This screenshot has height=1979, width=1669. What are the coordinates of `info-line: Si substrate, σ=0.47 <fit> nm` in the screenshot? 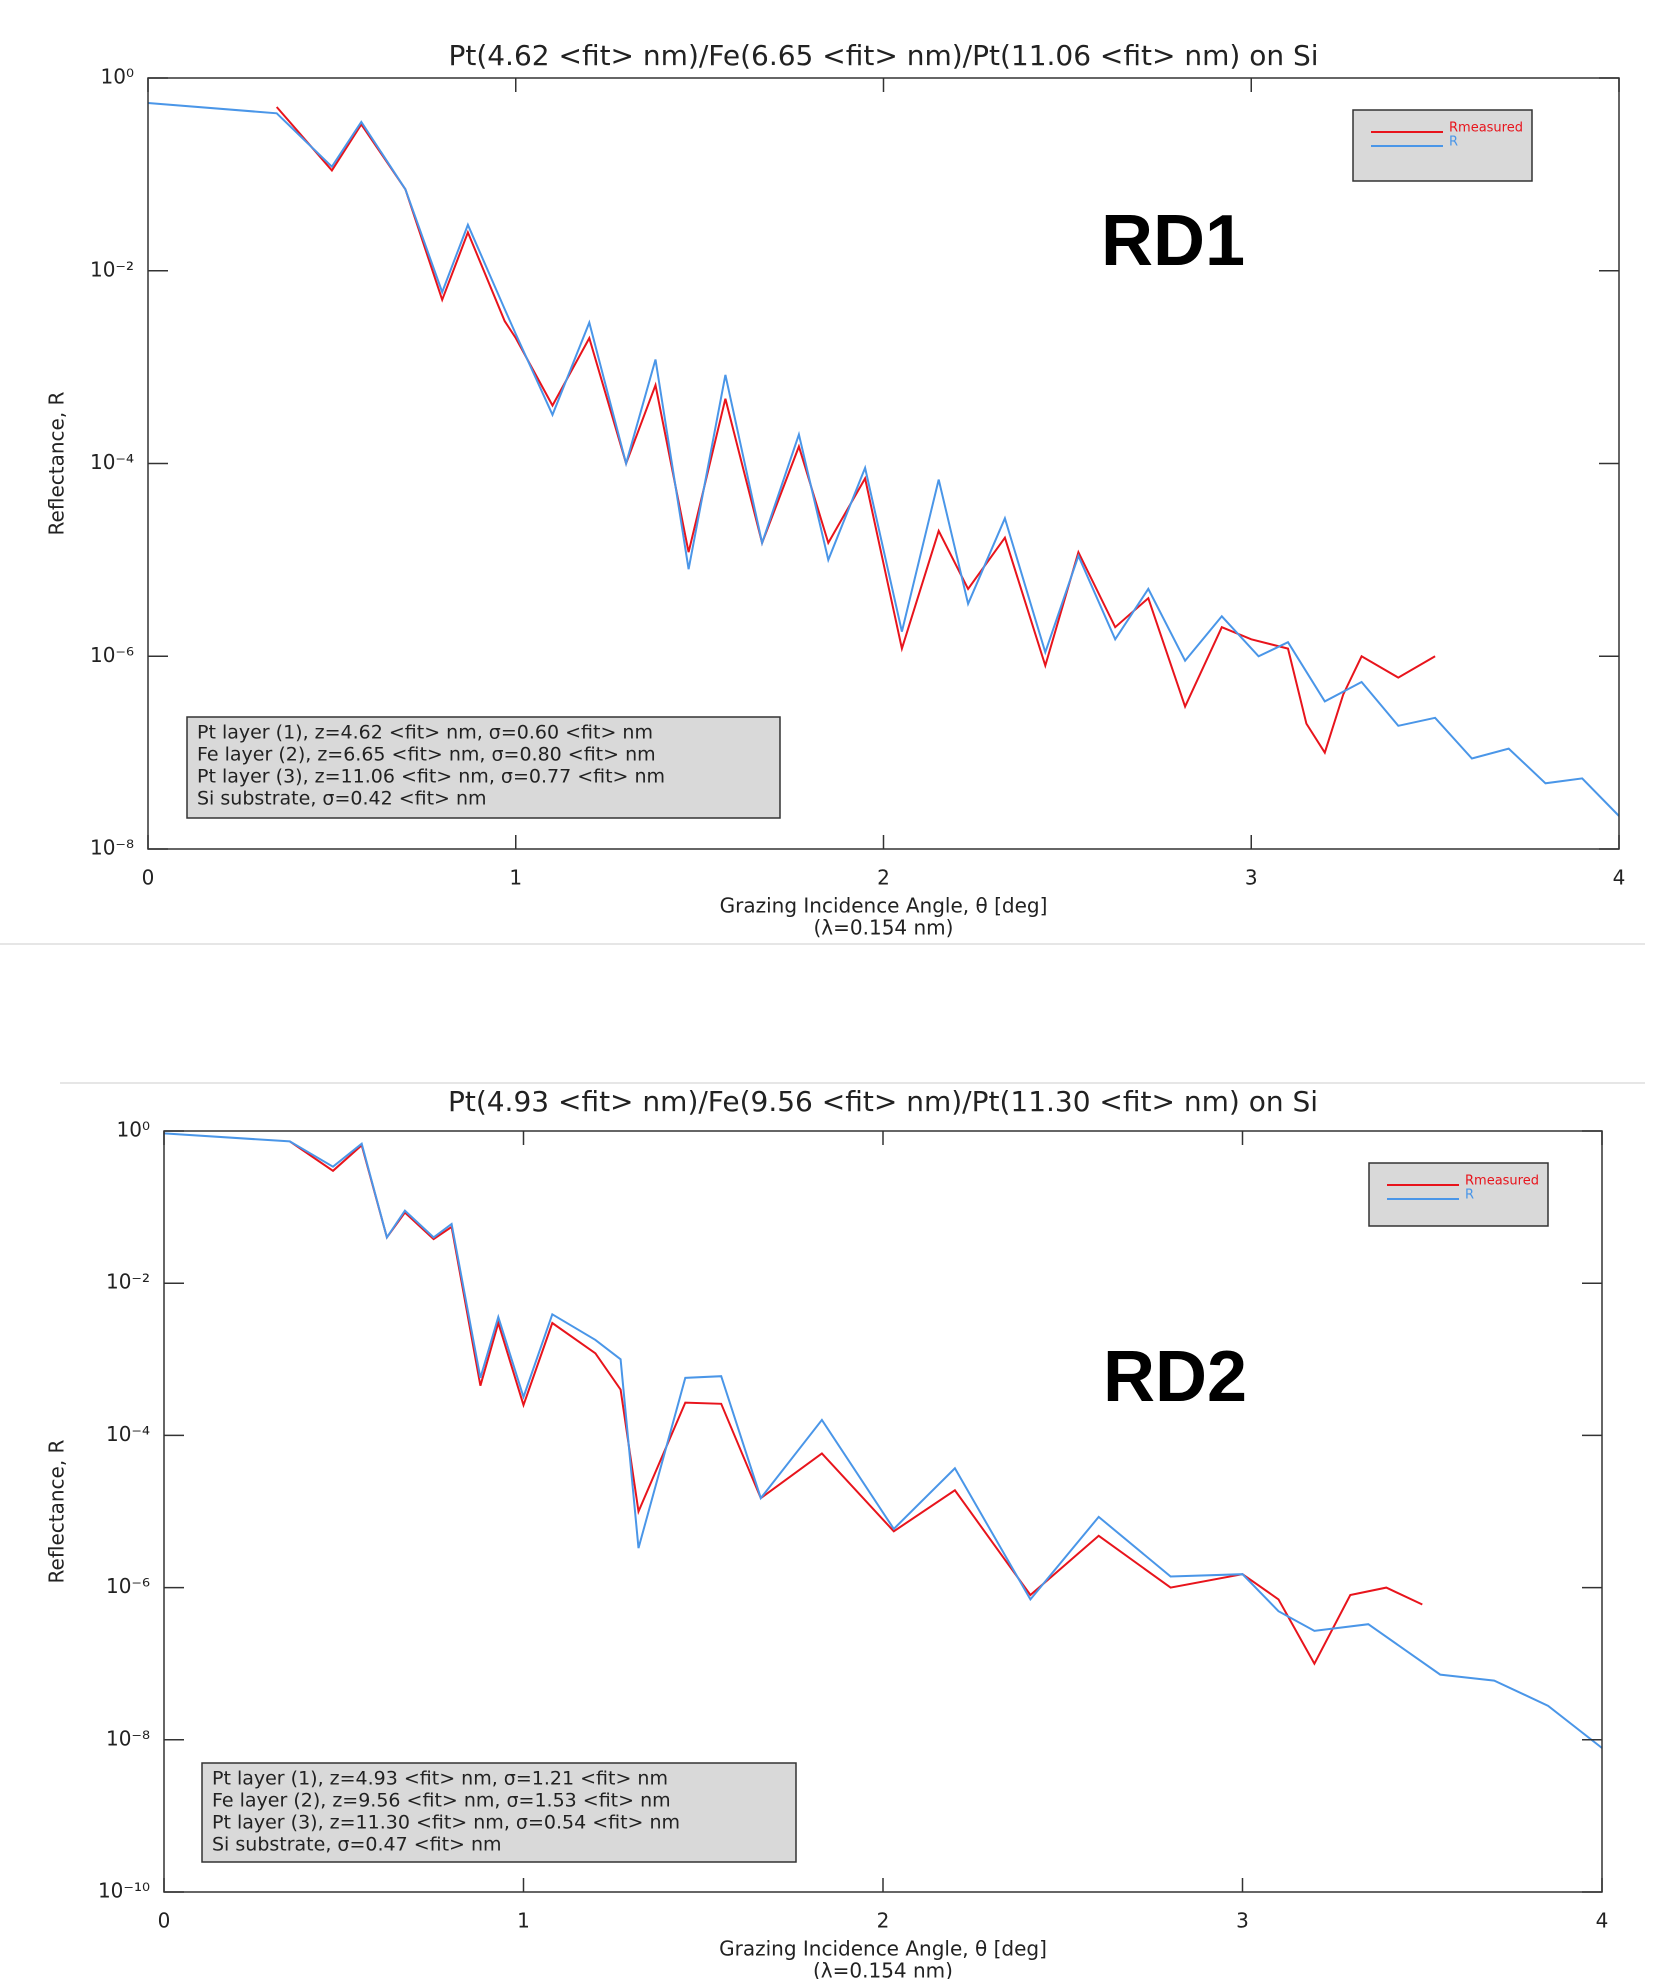 It's located at (357, 1845).